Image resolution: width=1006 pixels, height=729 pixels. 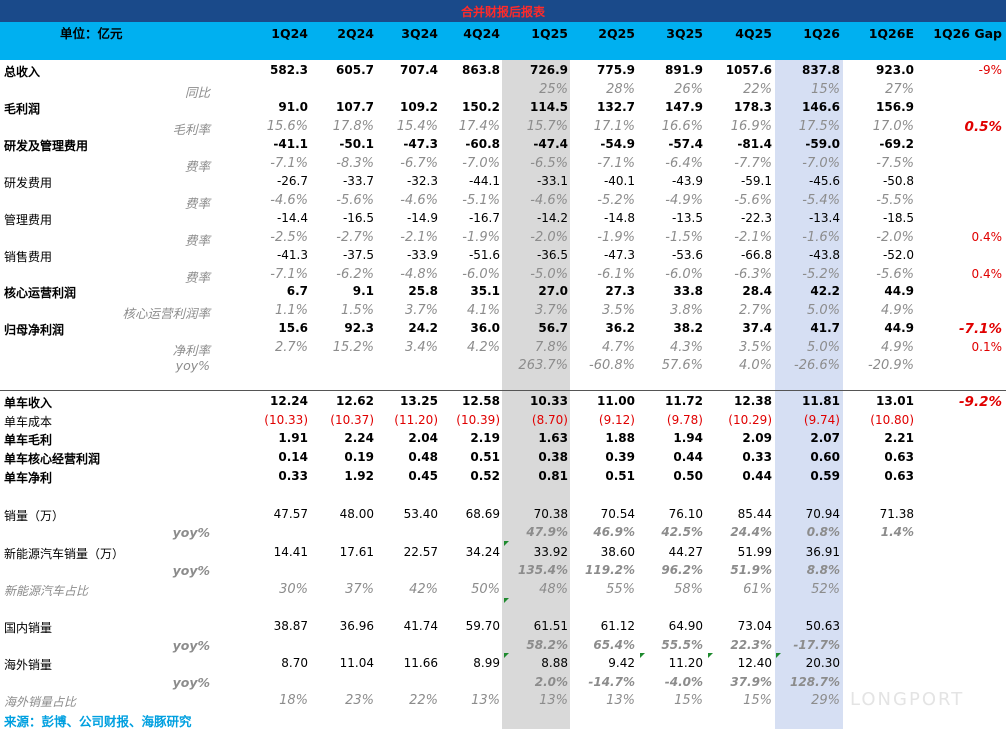 I want to click on table-cell: 11.81, so click(x=821, y=401).